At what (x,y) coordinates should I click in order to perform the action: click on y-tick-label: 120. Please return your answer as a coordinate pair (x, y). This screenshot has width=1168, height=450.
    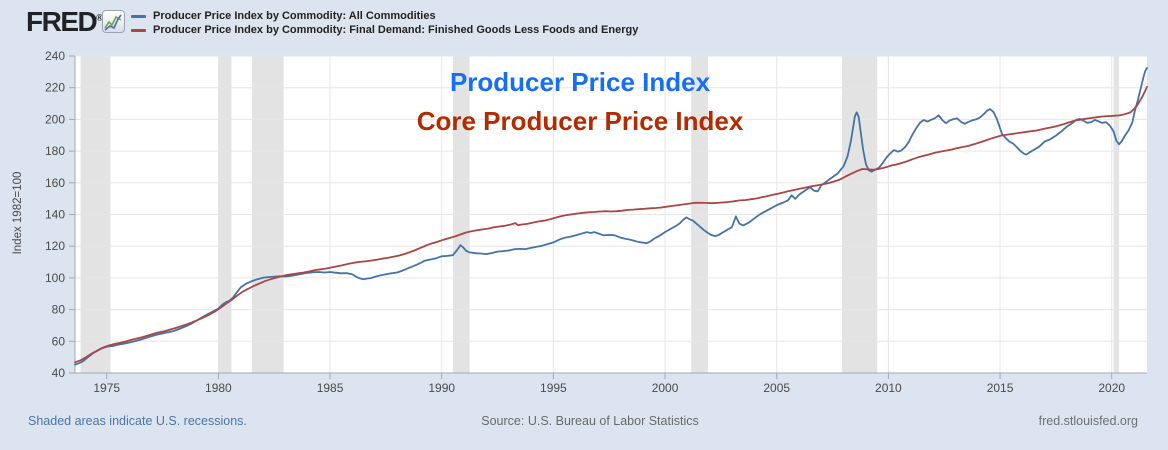
    Looking at the image, I should click on (55, 246).